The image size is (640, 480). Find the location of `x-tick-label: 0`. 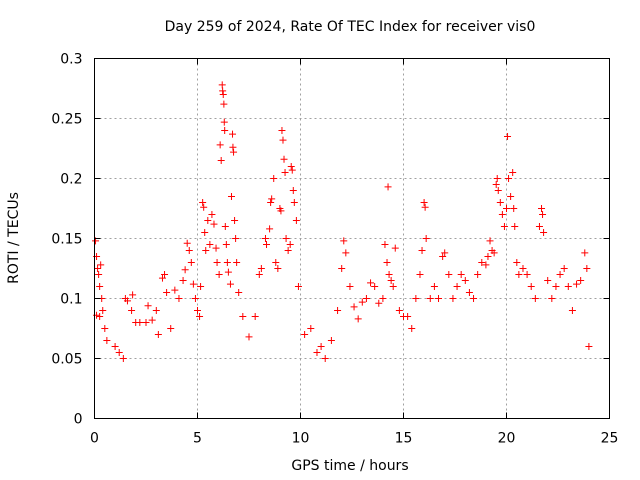

x-tick-label: 0 is located at coordinates (94, 439).